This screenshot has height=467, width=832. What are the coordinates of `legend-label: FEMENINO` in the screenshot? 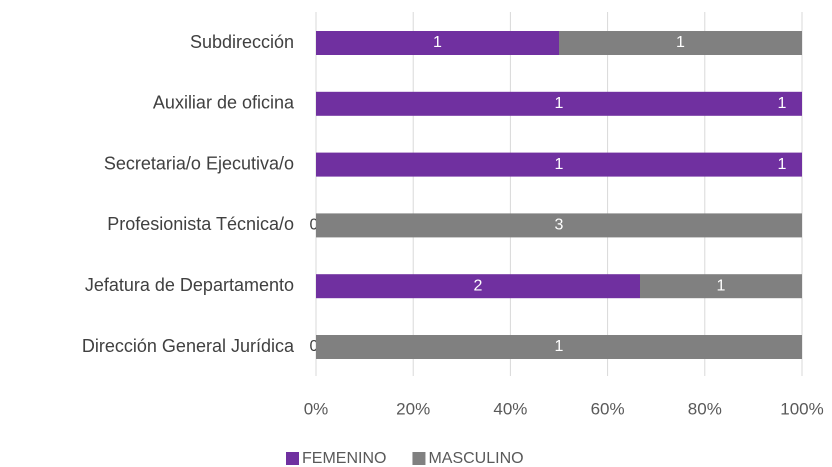 It's located at (344, 458).